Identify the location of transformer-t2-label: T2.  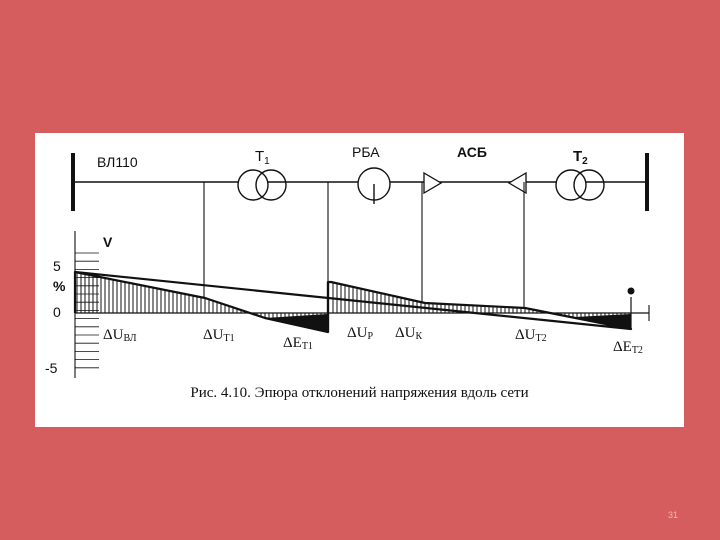
(580, 157).